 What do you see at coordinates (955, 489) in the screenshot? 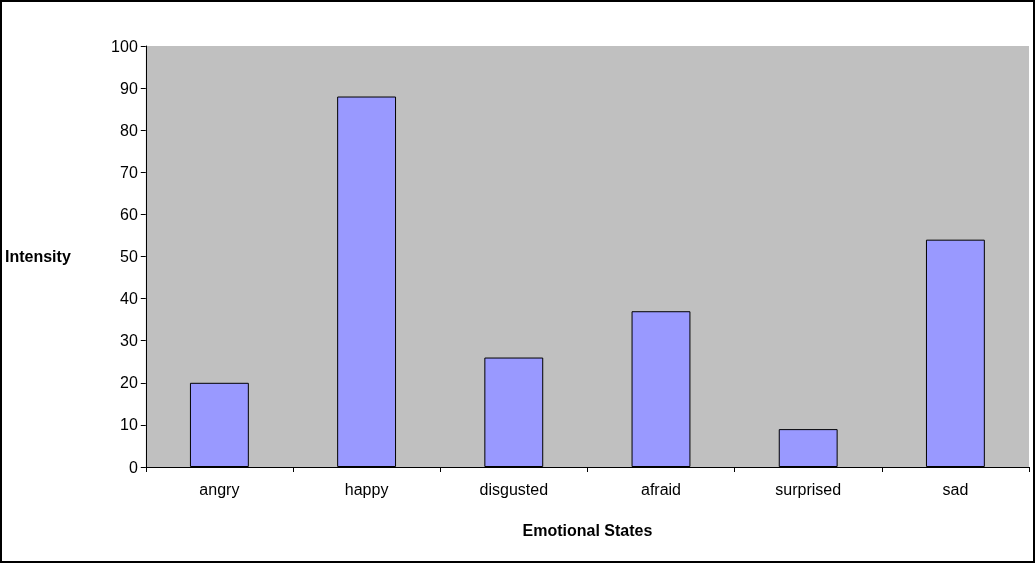
I see `x-tick-label: sad` at bounding box center [955, 489].